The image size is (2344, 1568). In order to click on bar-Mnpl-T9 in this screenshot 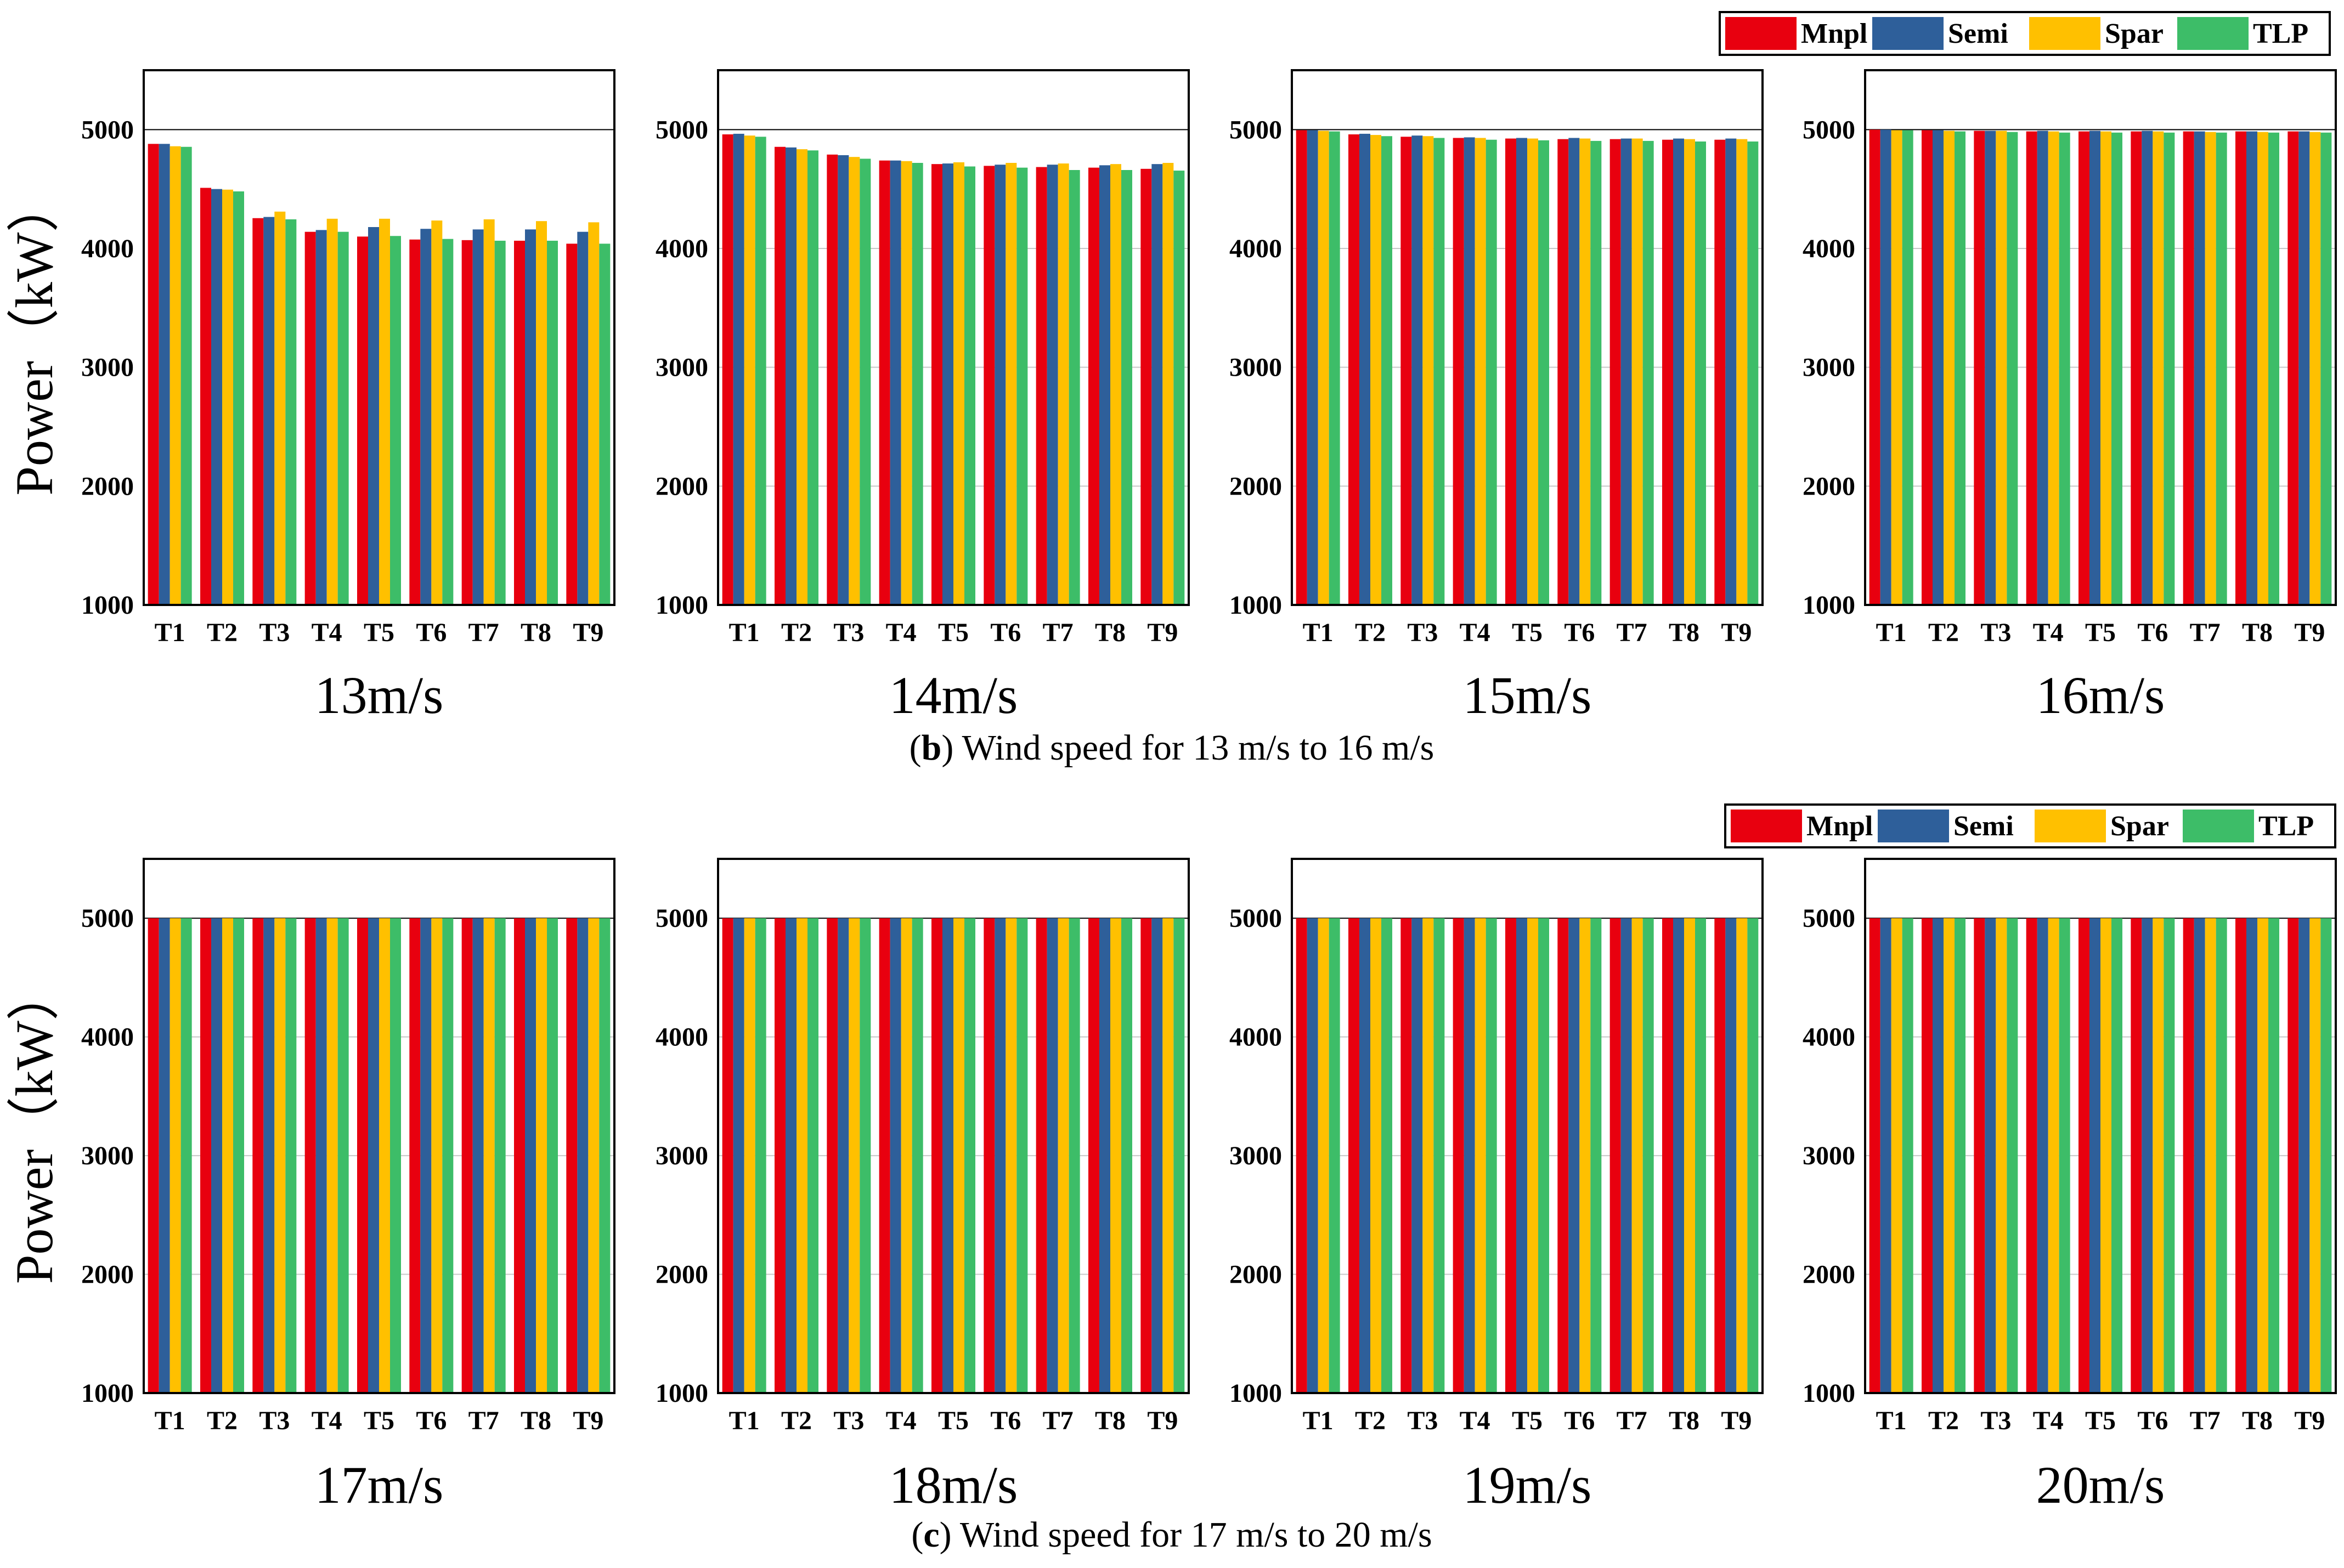, I will do `click(572, 1155)`.